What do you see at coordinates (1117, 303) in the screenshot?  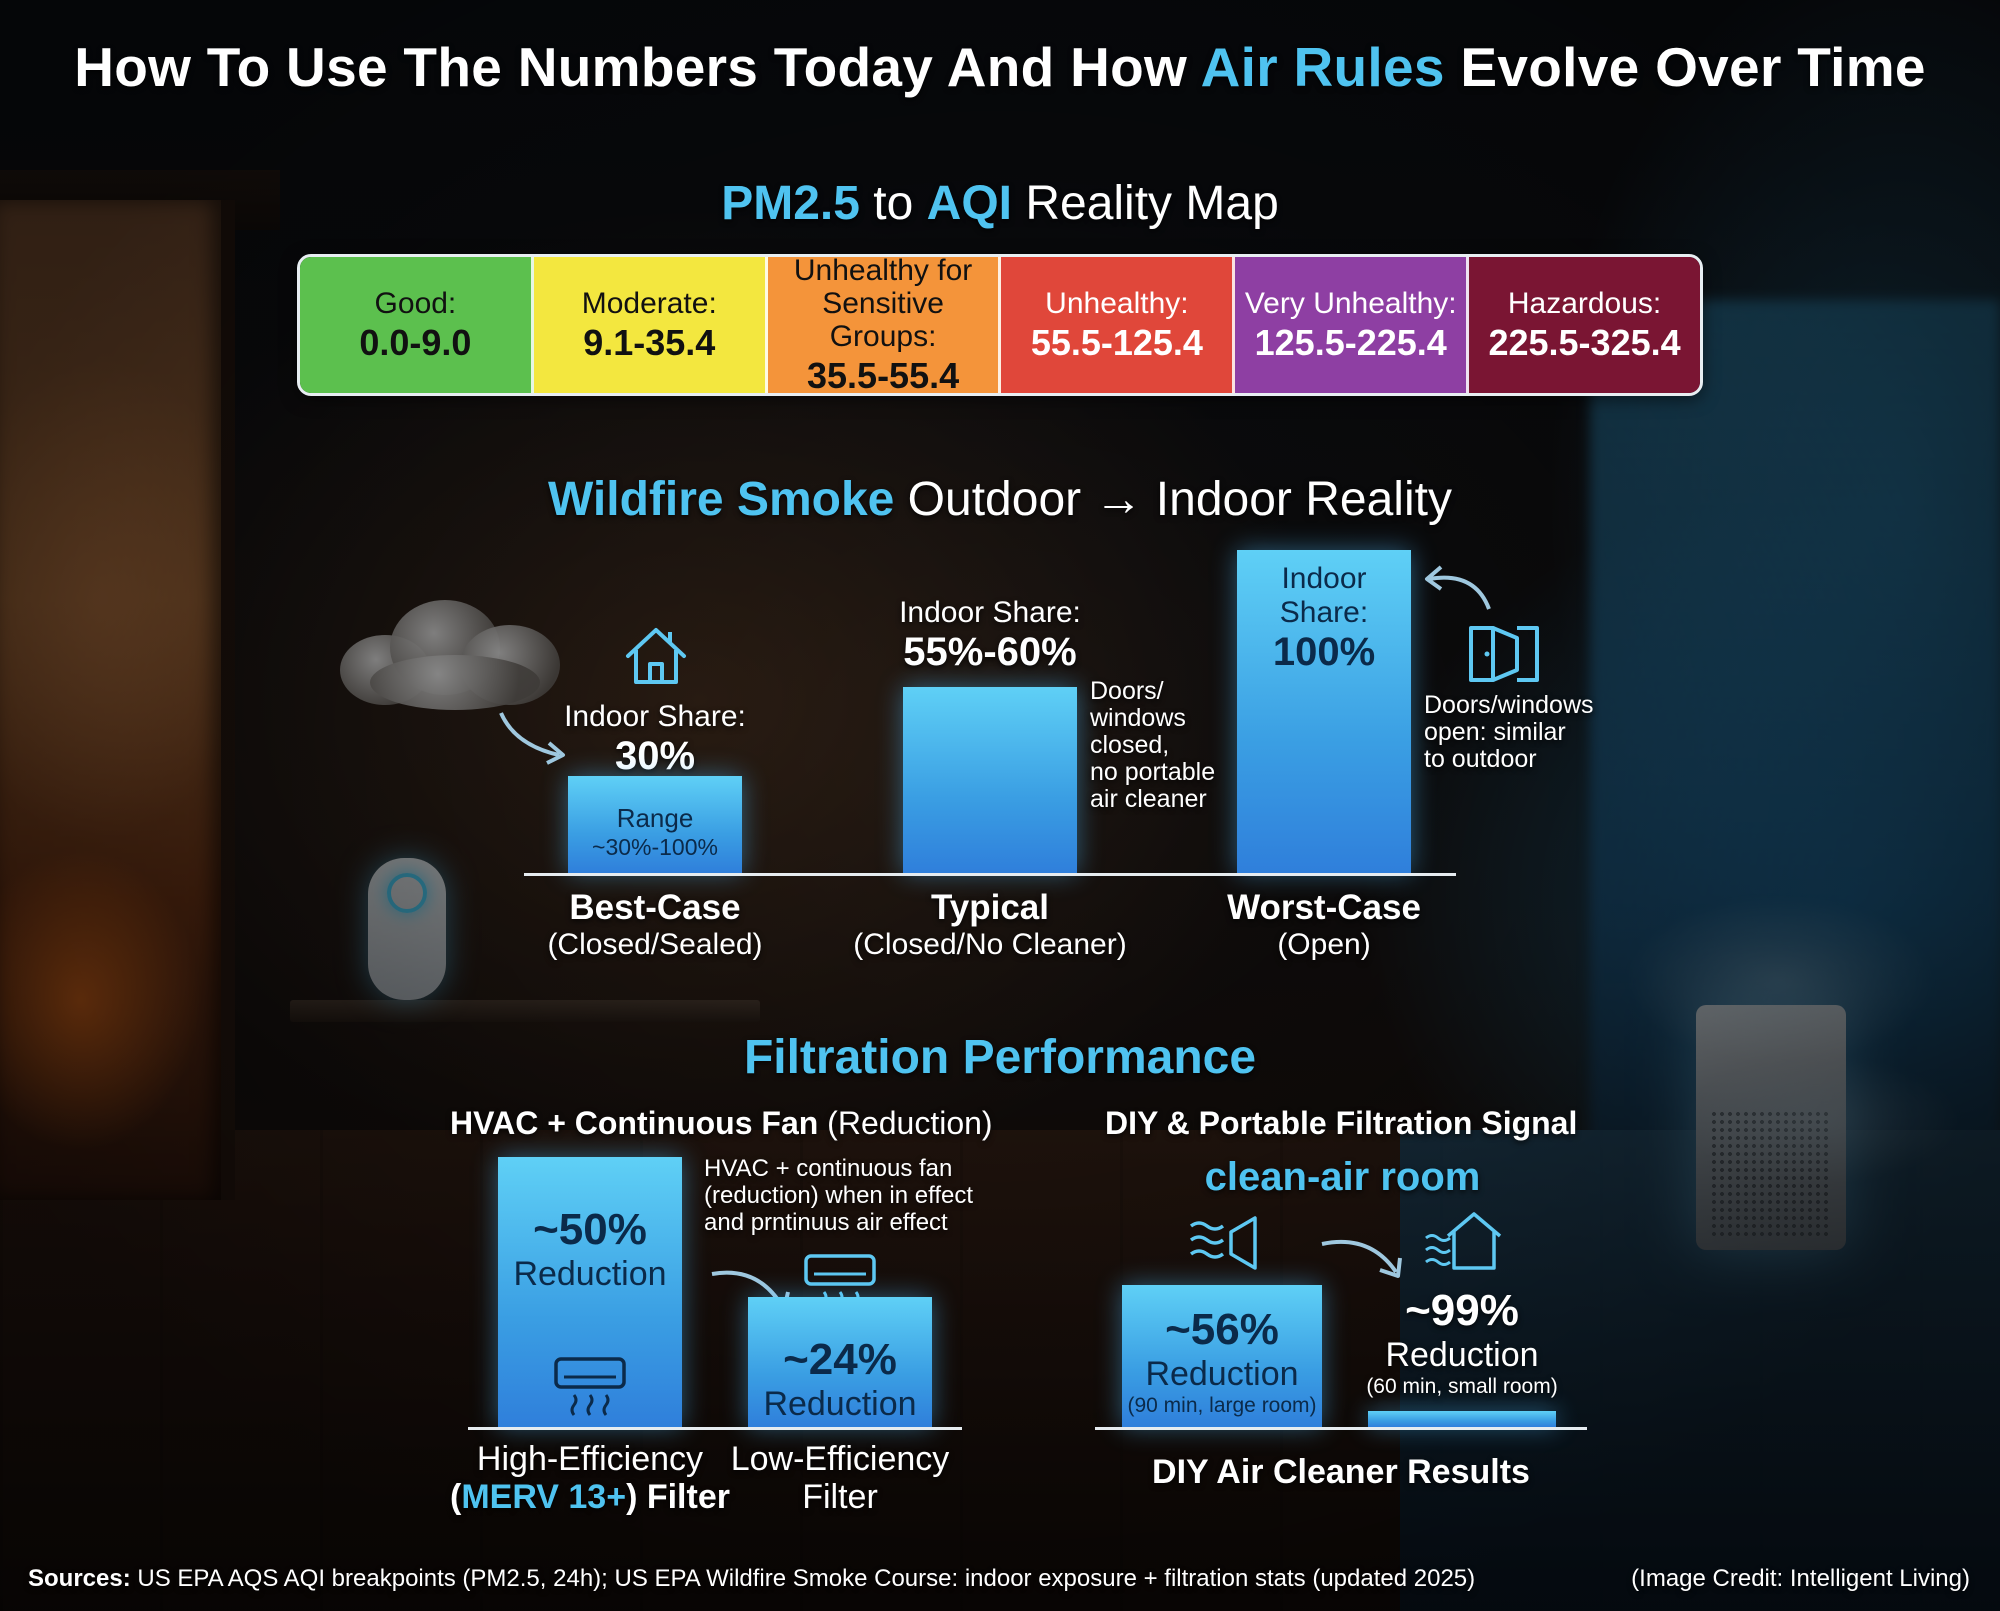 I see `aqi-label: Unhealthy:` at bounding box center [1117, 303].